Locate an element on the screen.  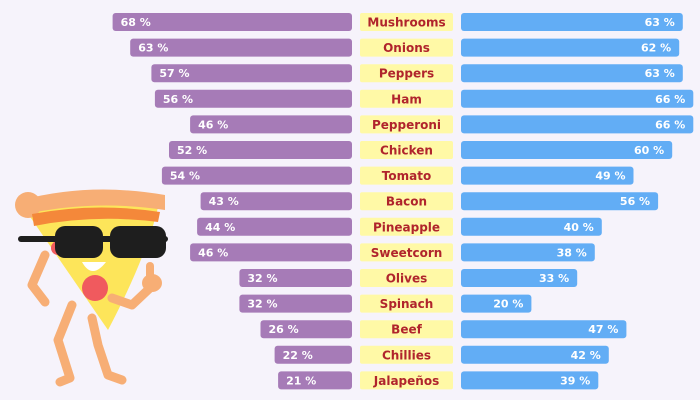
chart-row: 44 % Pineapple 40 % is located at coordinates (399, 226).